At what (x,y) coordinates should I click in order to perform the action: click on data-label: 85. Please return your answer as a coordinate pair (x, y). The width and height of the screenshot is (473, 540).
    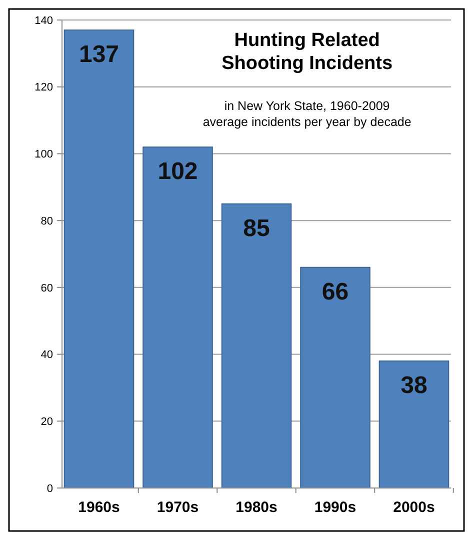
    Looking at the image, I should click on (256, 228).